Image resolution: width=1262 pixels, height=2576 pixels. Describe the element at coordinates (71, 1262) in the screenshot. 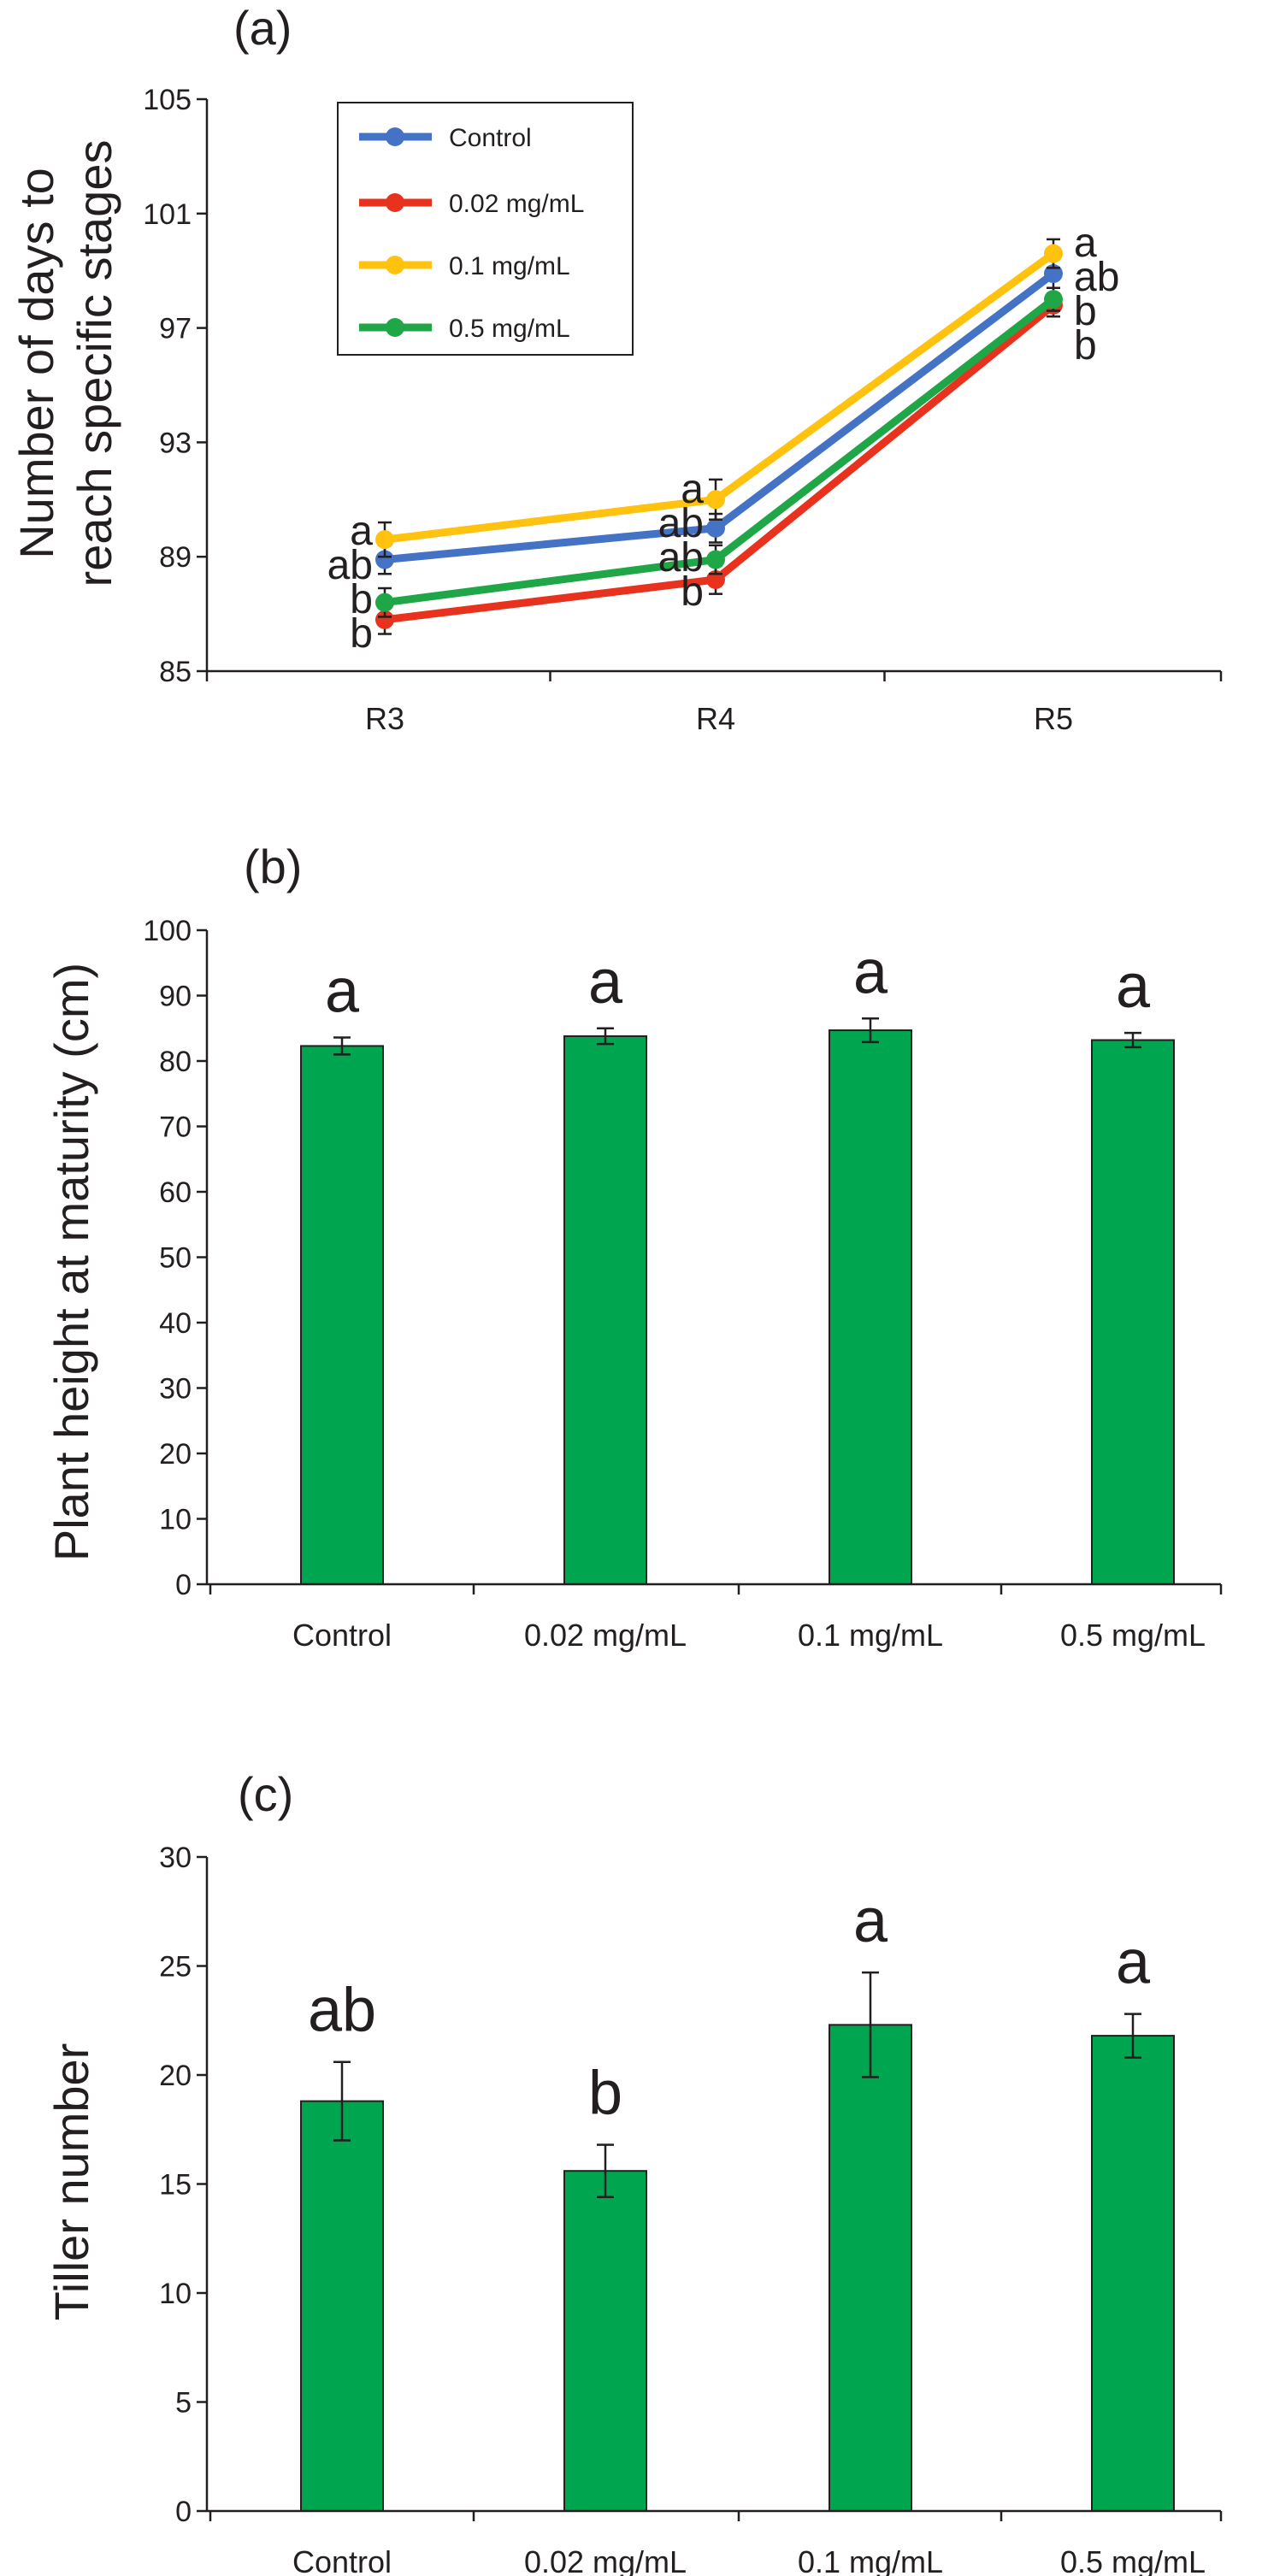

I see `panel-b-ylabel: Plant height at maturity (cm)` at that location.